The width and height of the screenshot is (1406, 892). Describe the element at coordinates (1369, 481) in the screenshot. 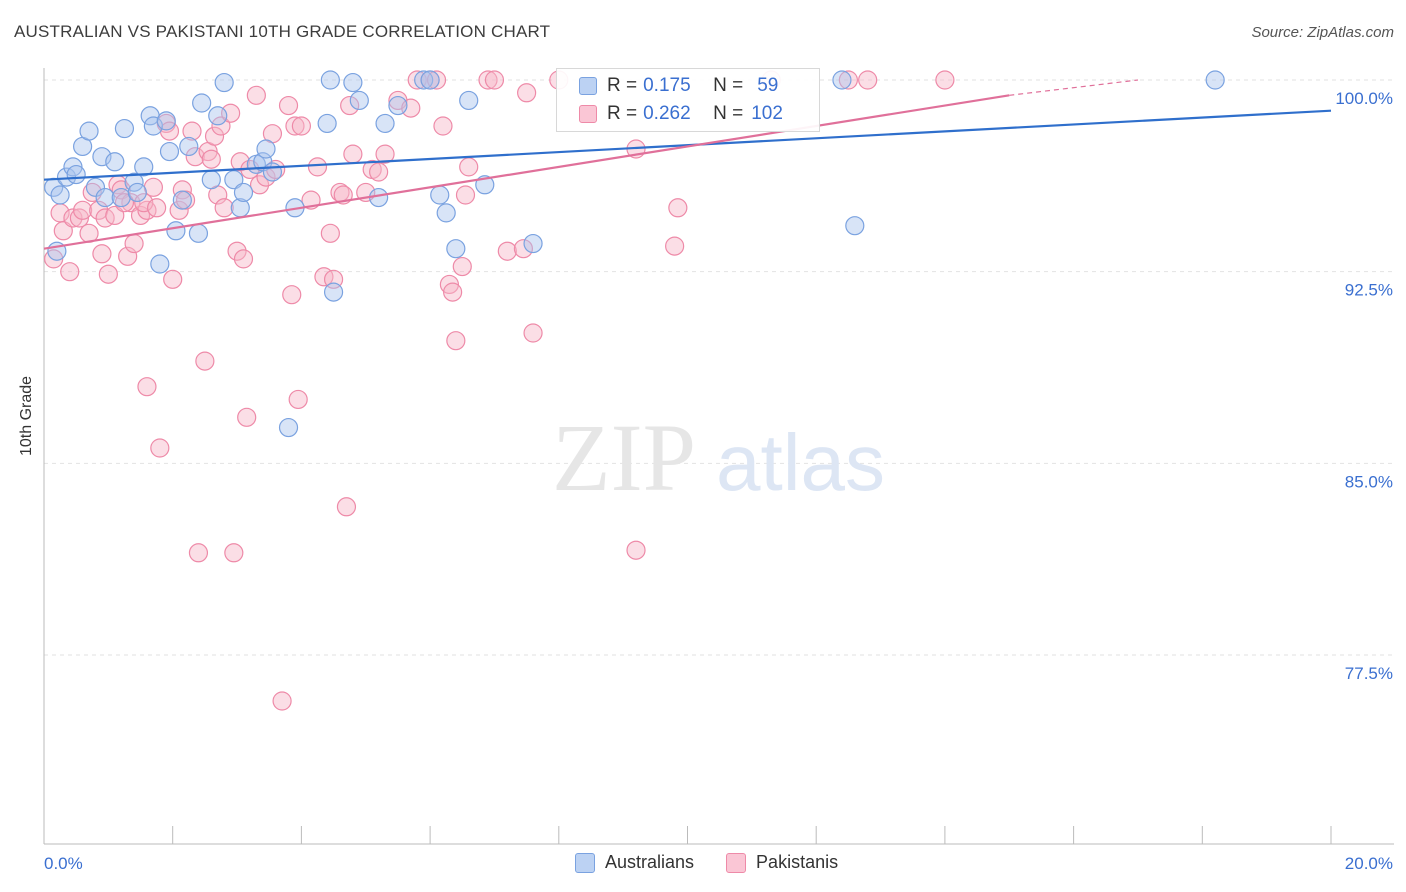

I see `y-tick-label: 85.0%` at that location.